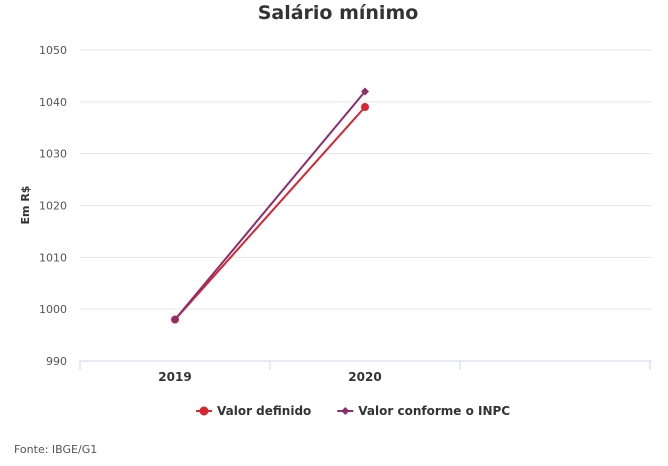 Image resolution: width=668 pixels, height=466 pixels. What do you see at coordinates (434, 411) in the screenshot?
I see `legend-label: Valor conforme o INPC` at bounding box center [434, 411].